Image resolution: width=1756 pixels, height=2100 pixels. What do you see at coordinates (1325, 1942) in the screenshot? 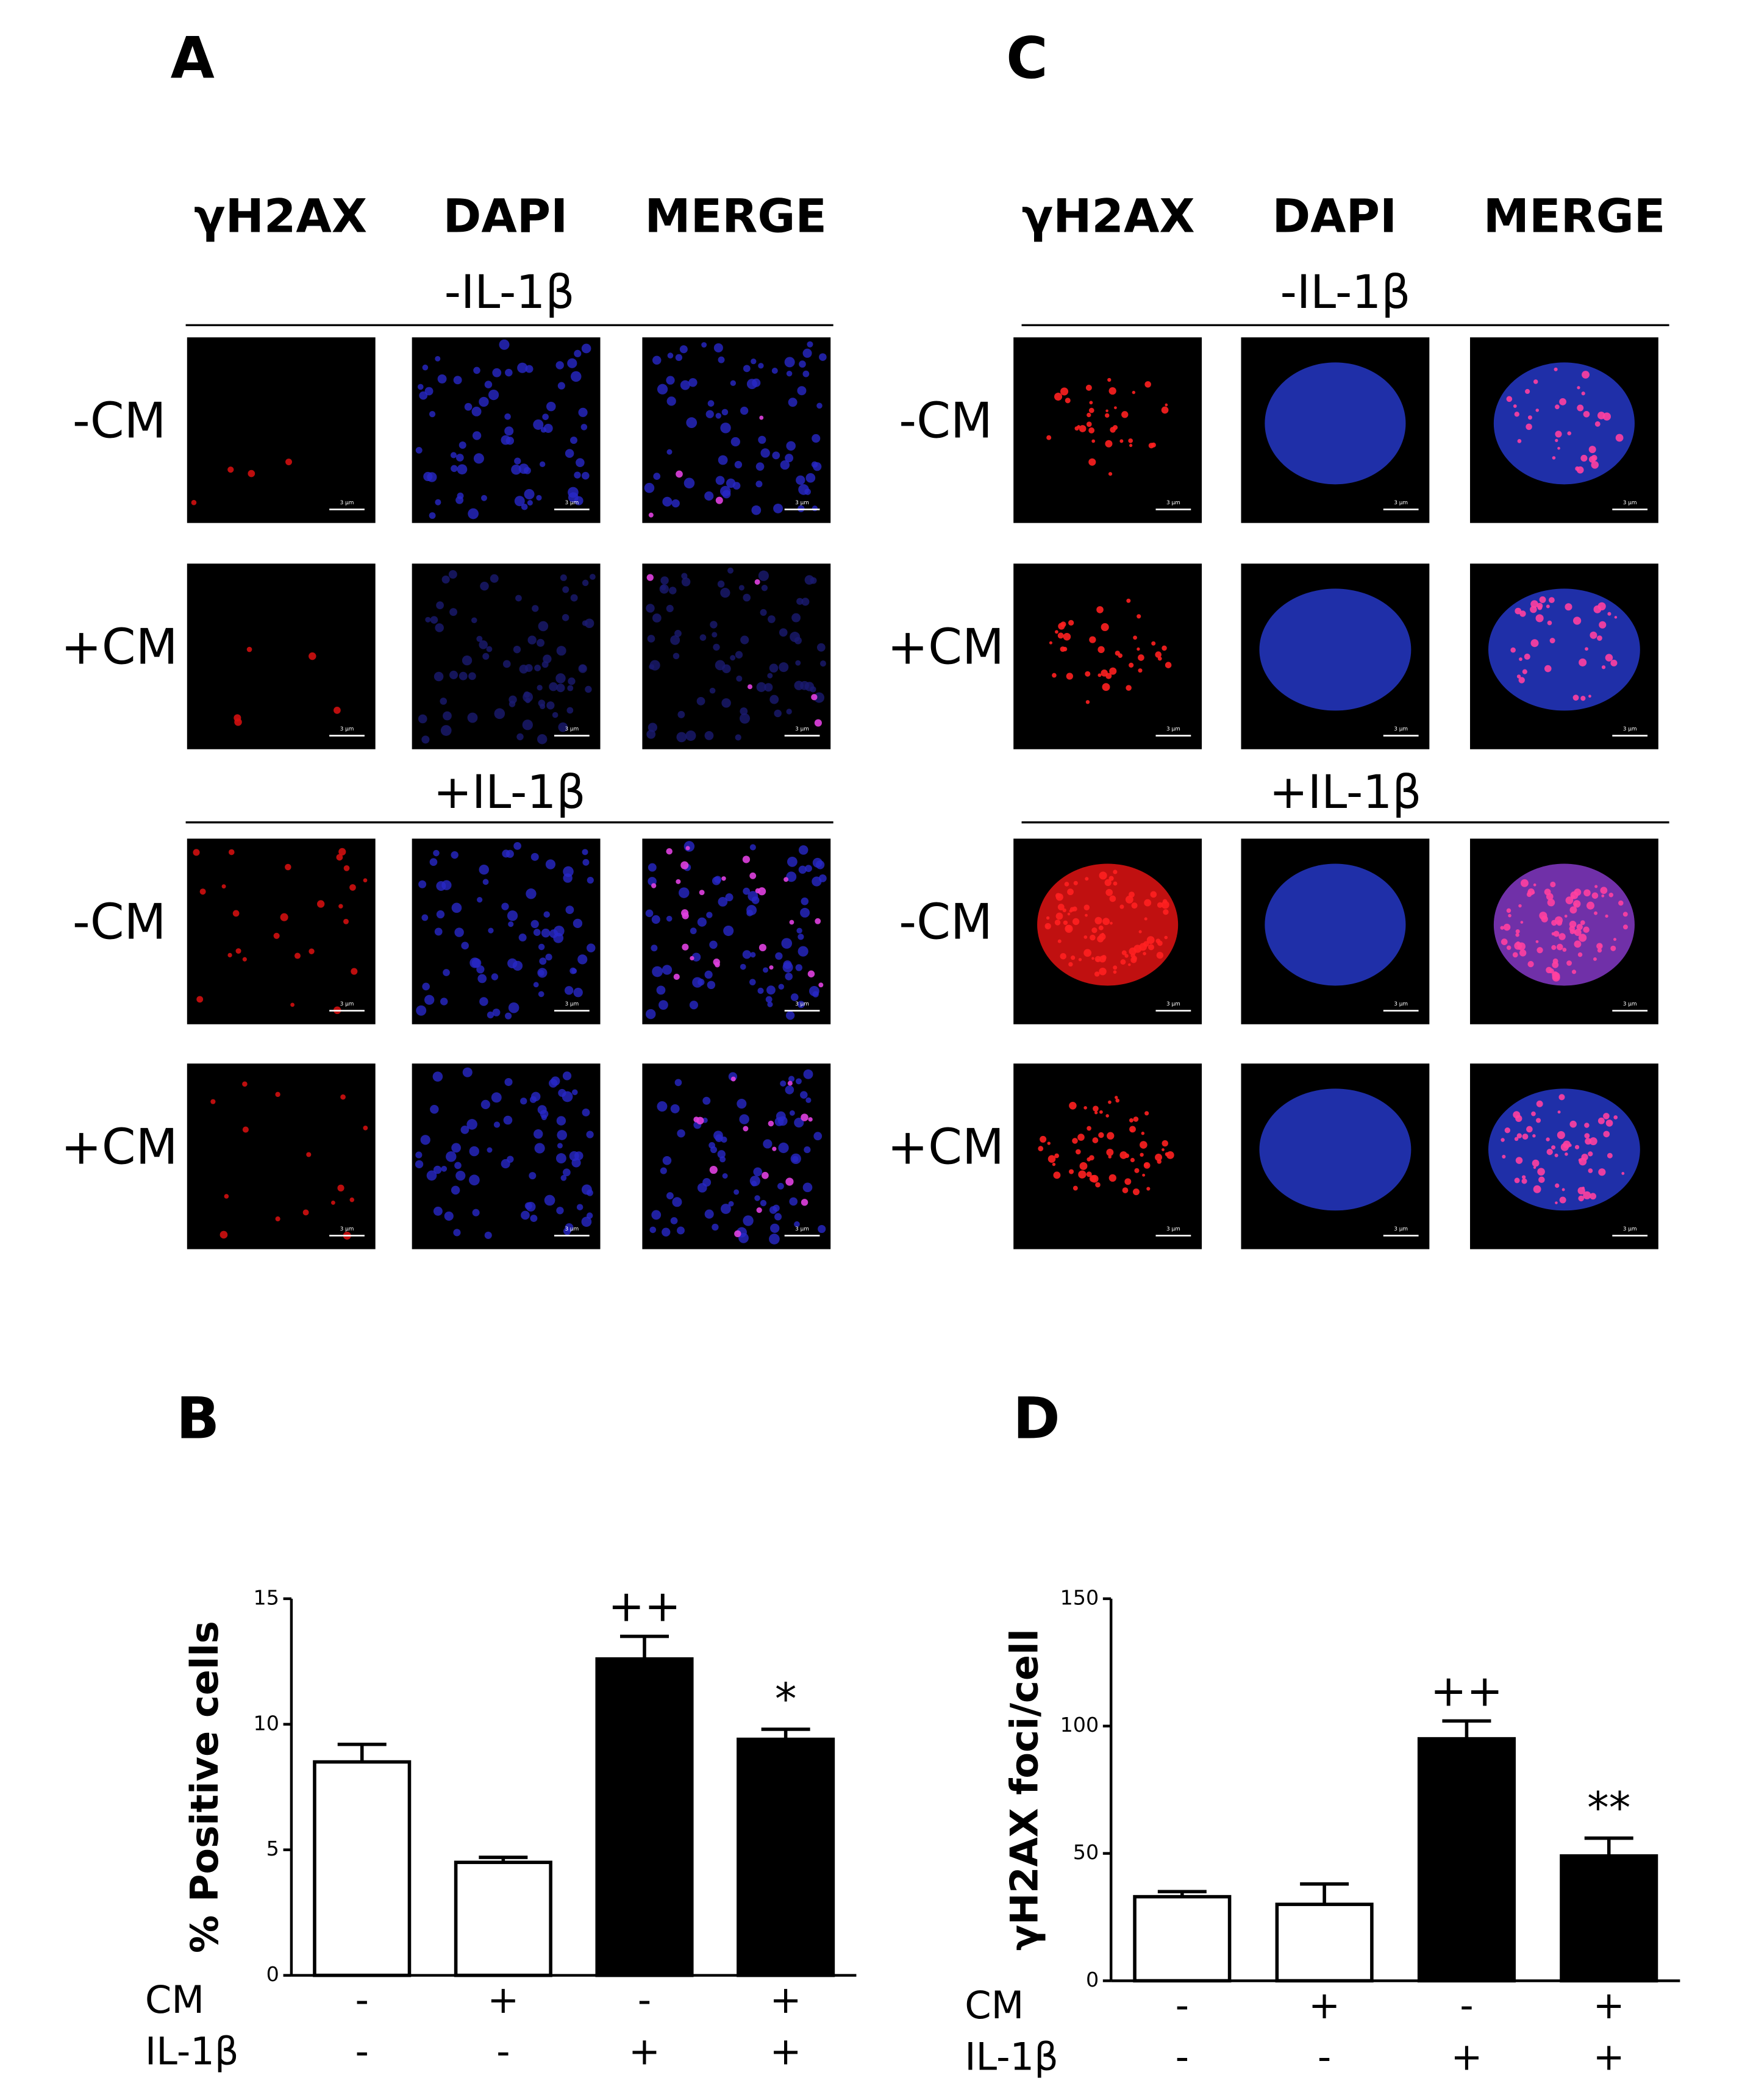
I see `bar` at bounding box center [1325, 1942].